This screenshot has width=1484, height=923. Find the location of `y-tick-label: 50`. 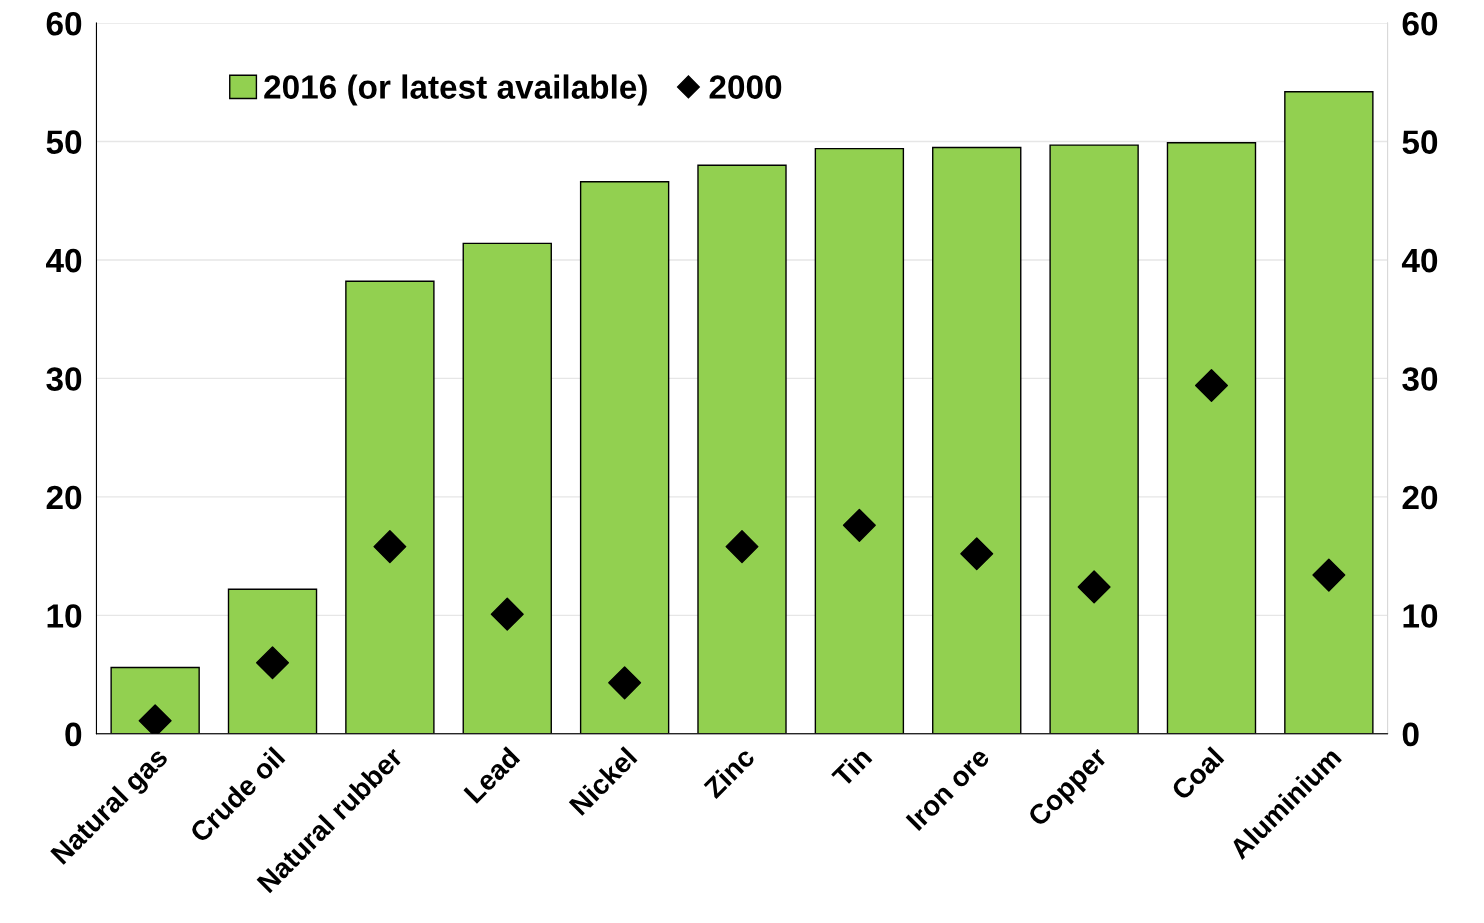

y-tick-label: 50 is located at coordinates (64, 142).